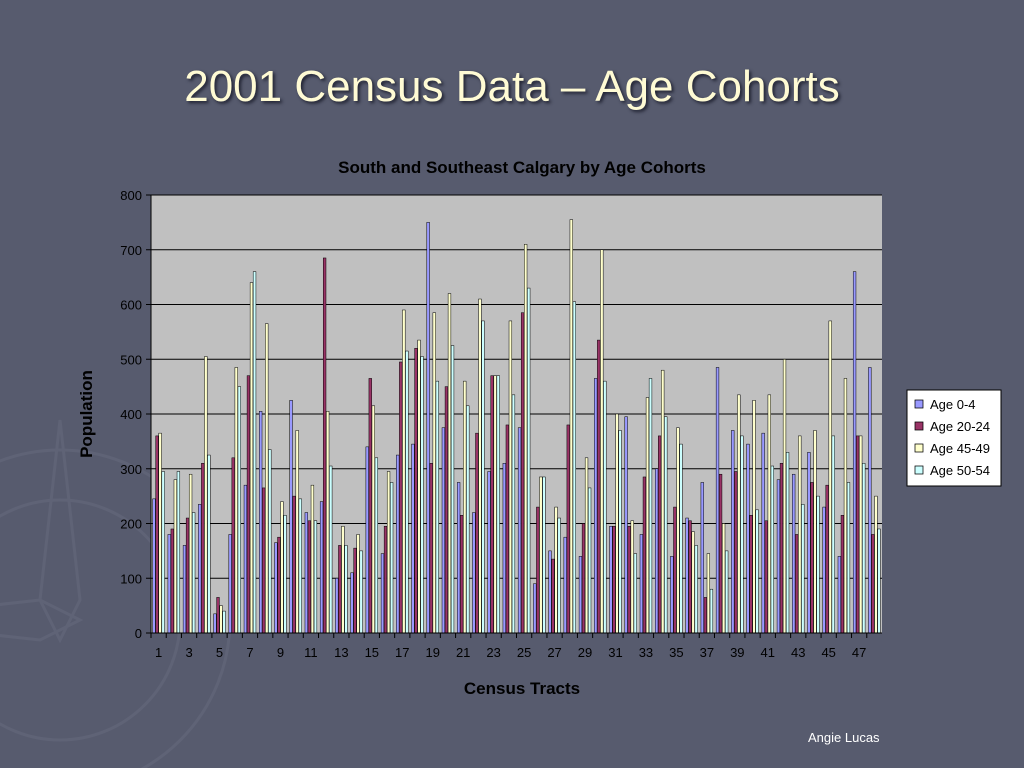  What do you see at coordinates (249, 652) in the screenshot?
I see `x-tick-label: 7` at bounding box center [249, 652].